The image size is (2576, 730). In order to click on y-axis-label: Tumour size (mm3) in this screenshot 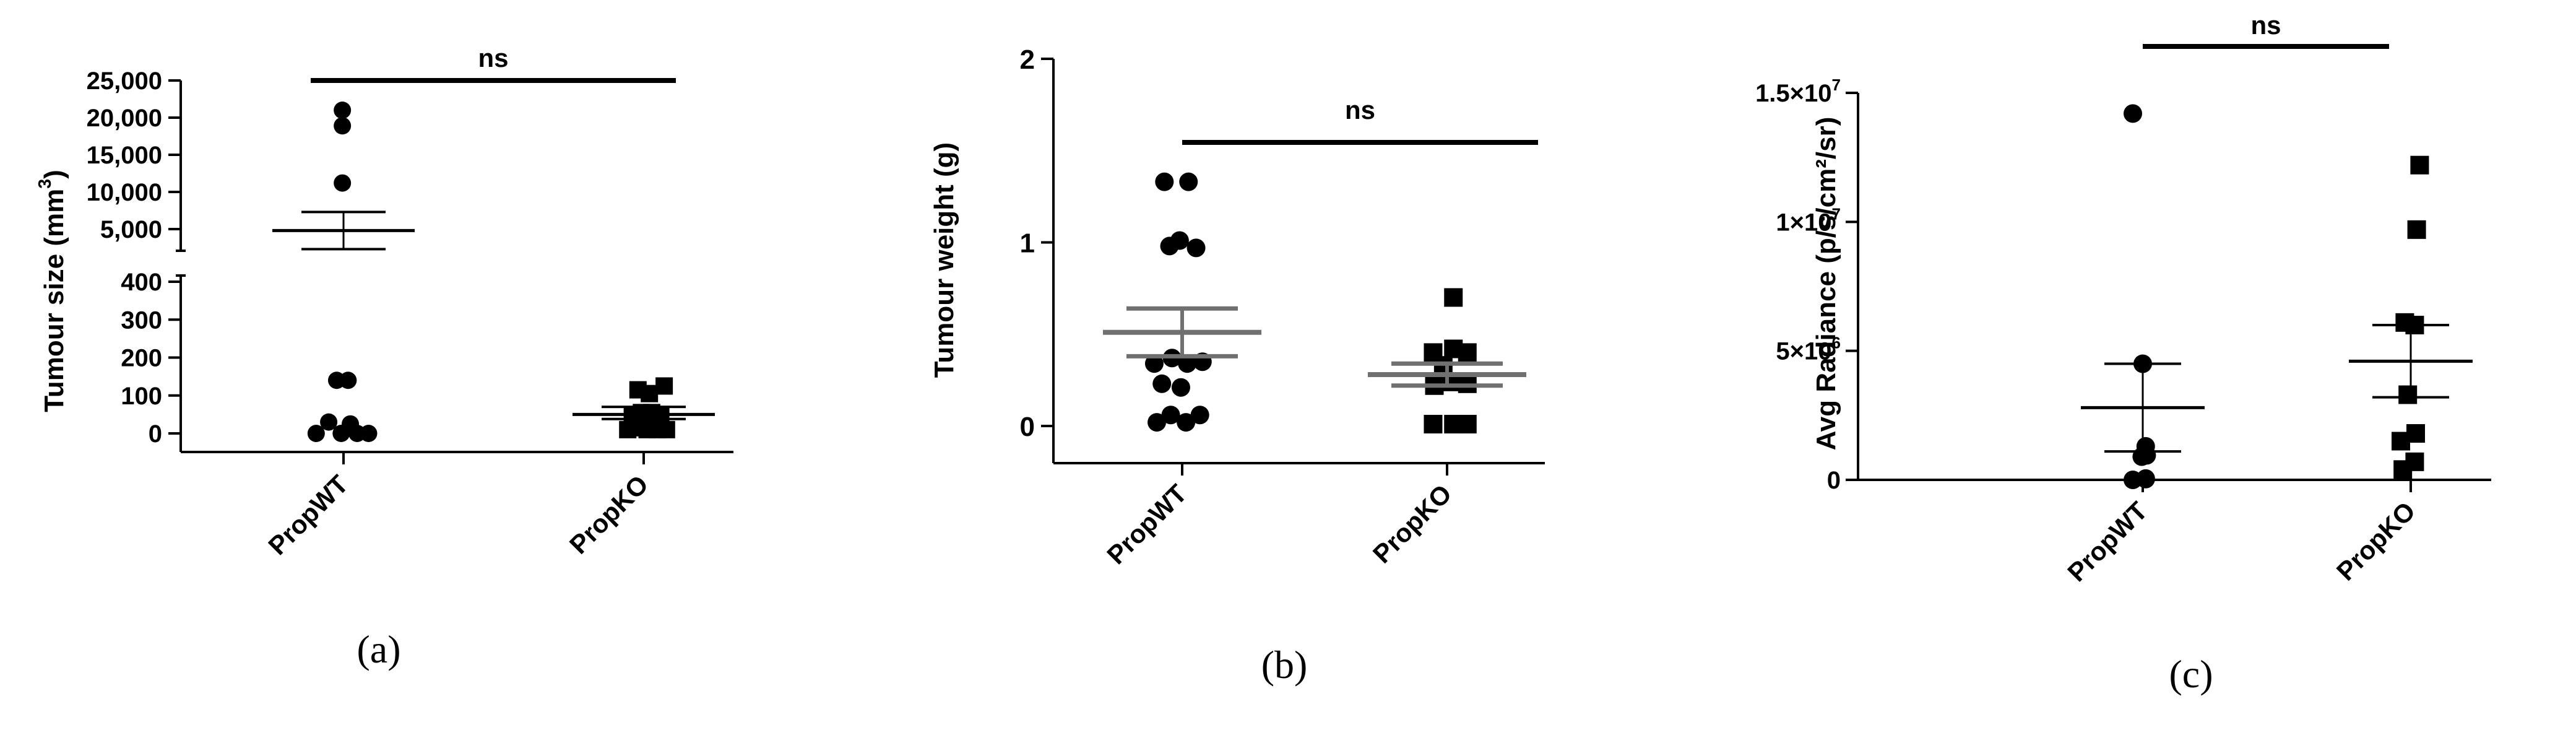, I will do `click(52, 291)`.